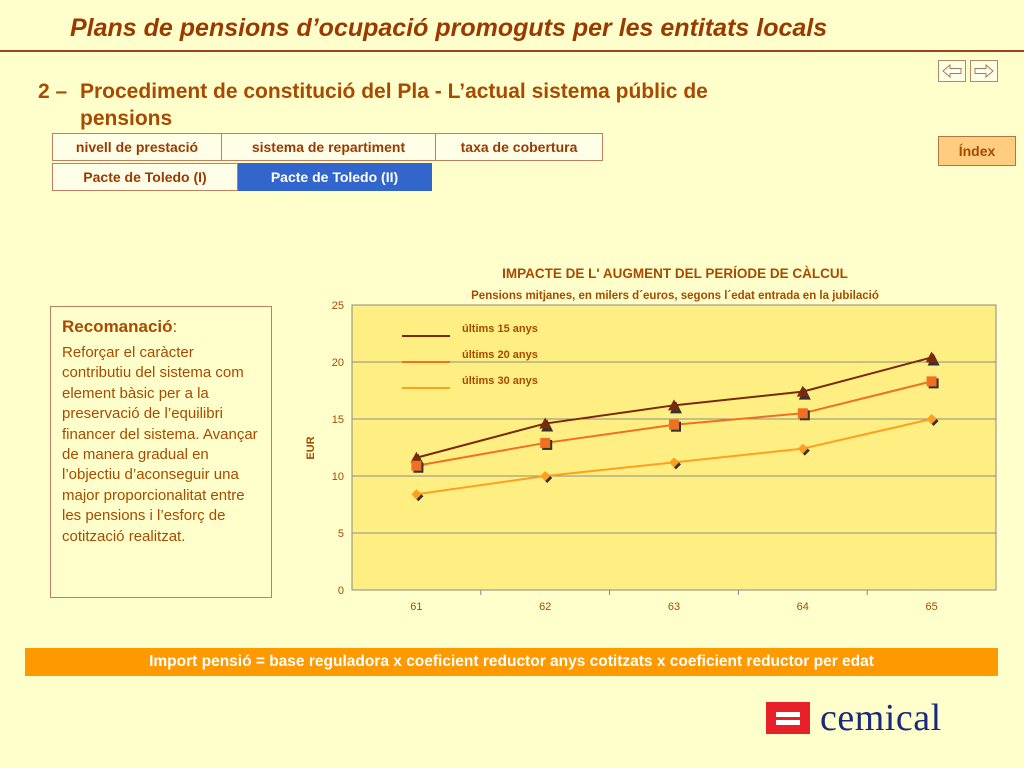 This screenshot has width=1024, height=768. Describe the element at coordinates (335, 177) in the screenshot. I see `tab-pacte-de-toledo-2: Pacte de Toledo (II)` at that location.